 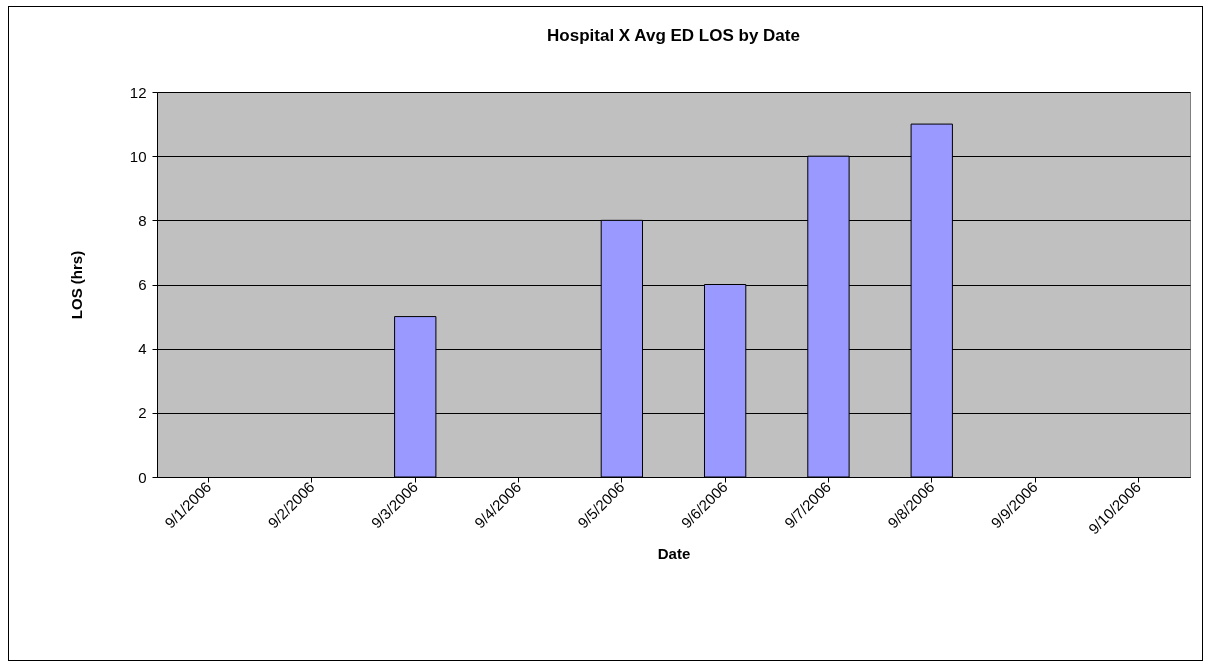 What do you see at coordinates (142, 349) in the screenshot?
I see `y-tick-label: 4` at bounding box center [142, 349].